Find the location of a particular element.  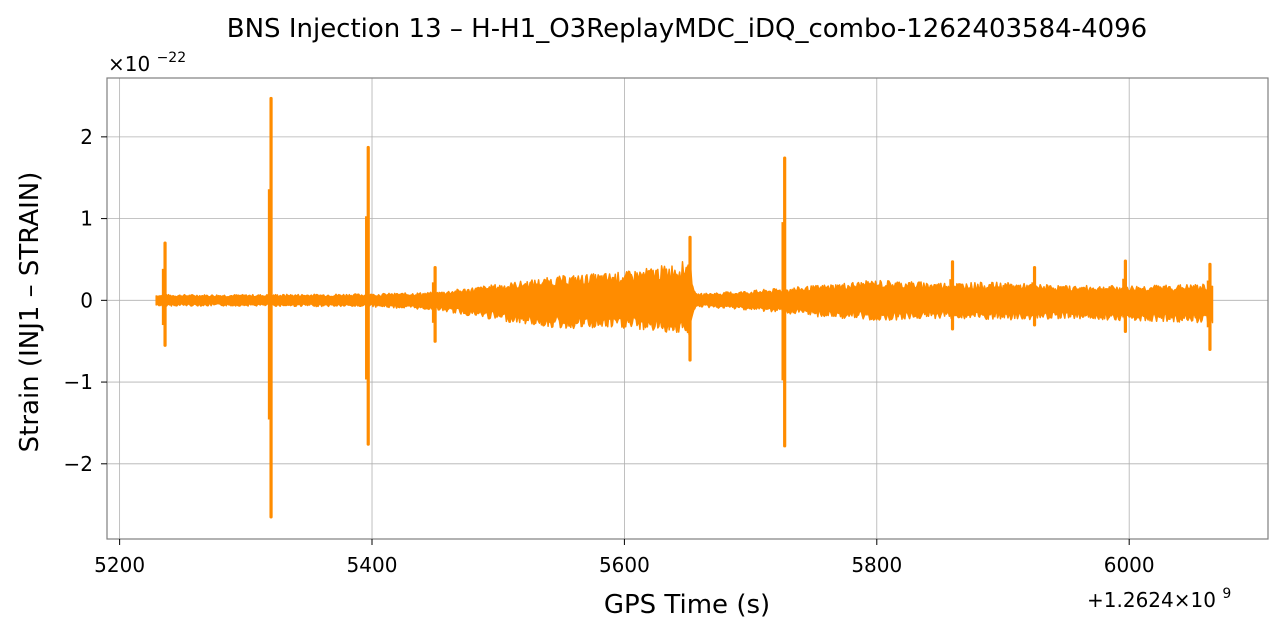

x-offset-exponent: 9 is located at coordinates (1226, 594).